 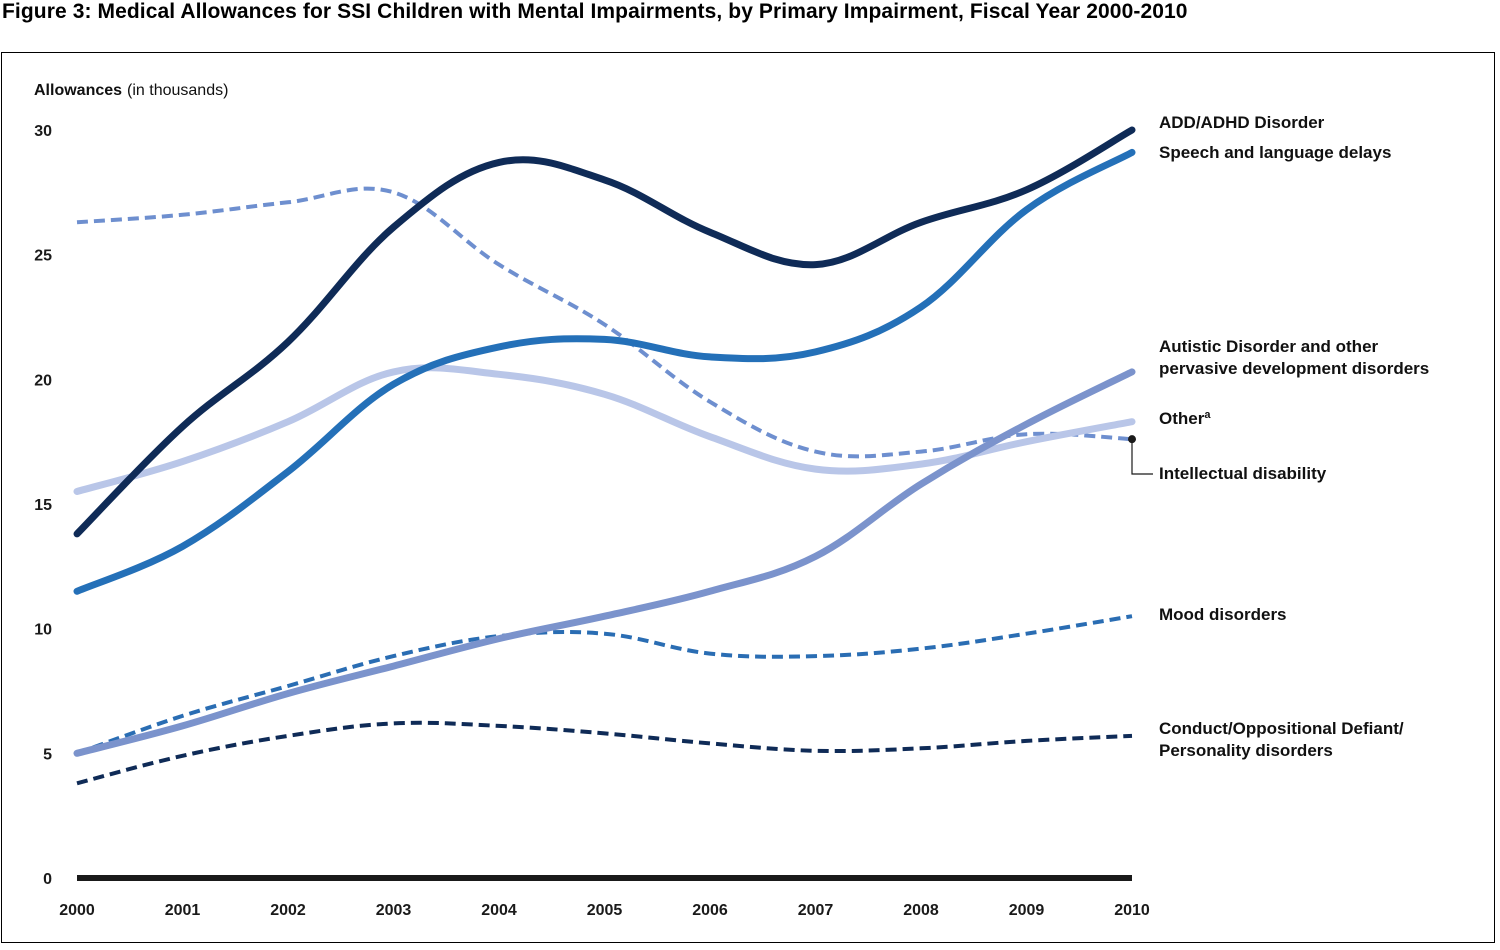 I want to click on legend-label-mood-disorders: Mood disorders, so click(x=1223, y=614).